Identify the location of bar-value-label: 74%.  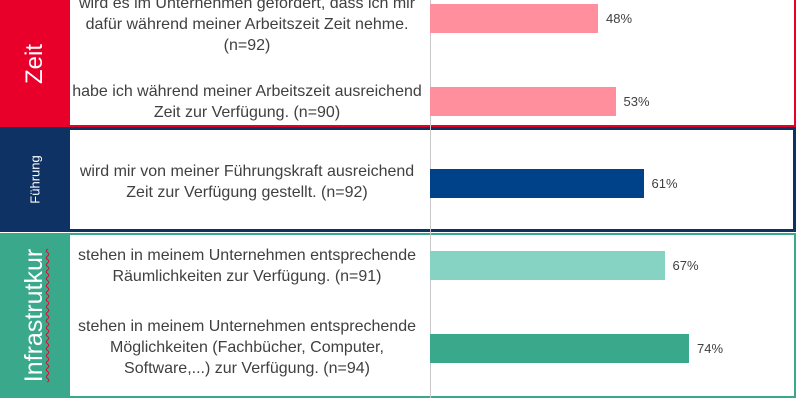
(710, 348).